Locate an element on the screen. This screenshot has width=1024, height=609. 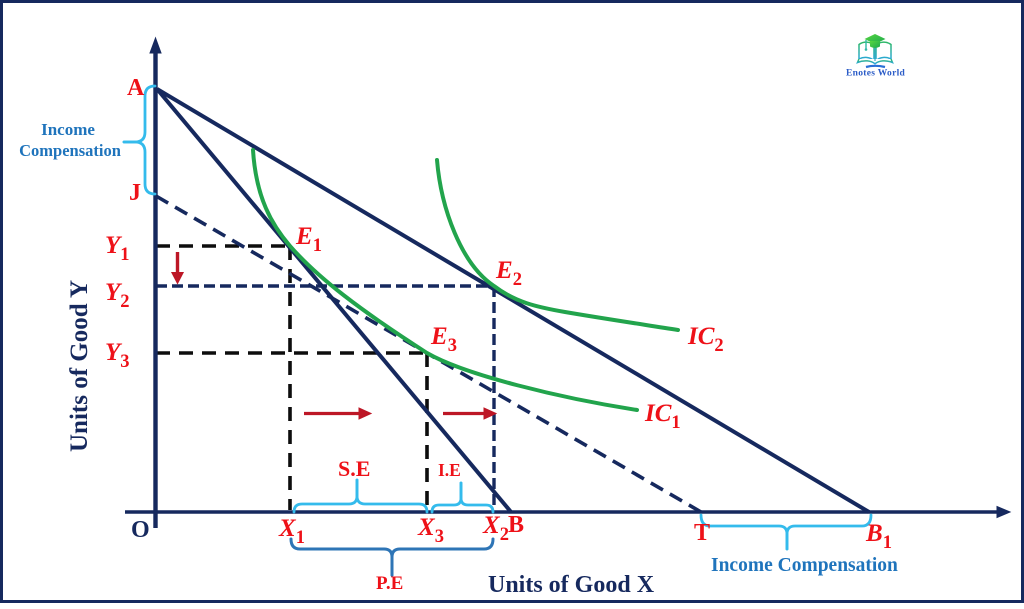
svg-text: I.E is located at coordinates (449, 470).